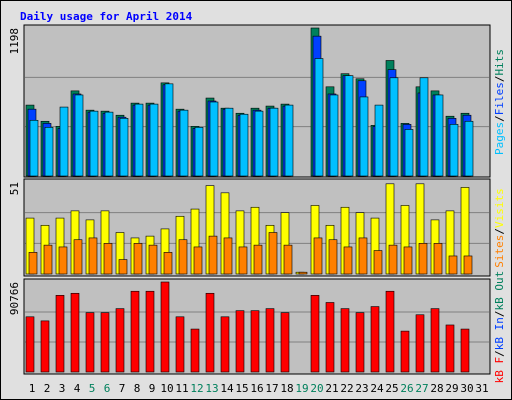 This screenshot has width=512, height=400. Describe the element at coordinates (107, 388) in the screenshot. I see `x-tick-label: 6` at that location.